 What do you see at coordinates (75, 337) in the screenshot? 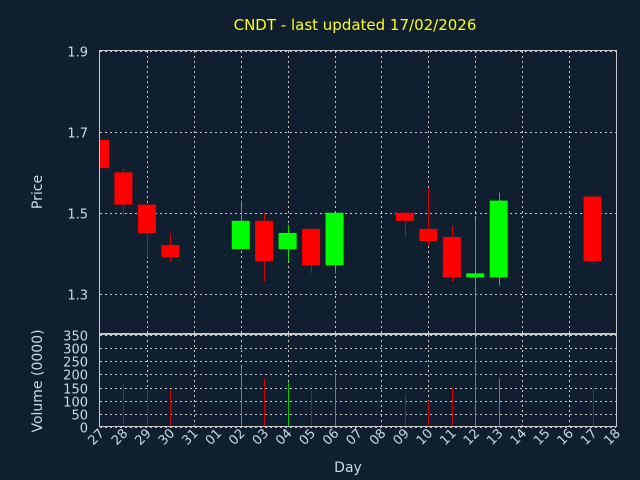
I see `volume-tick-label: 350` at bounding box center [75, 337].